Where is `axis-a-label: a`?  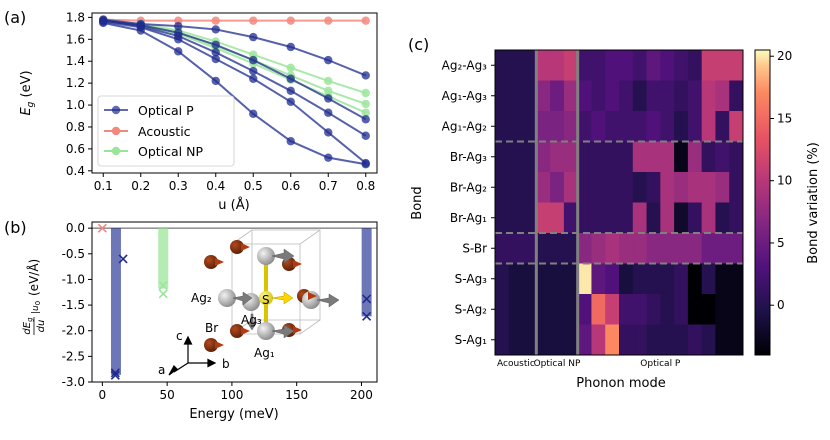 axis-a-label: a is located at coordinates (161, 370).